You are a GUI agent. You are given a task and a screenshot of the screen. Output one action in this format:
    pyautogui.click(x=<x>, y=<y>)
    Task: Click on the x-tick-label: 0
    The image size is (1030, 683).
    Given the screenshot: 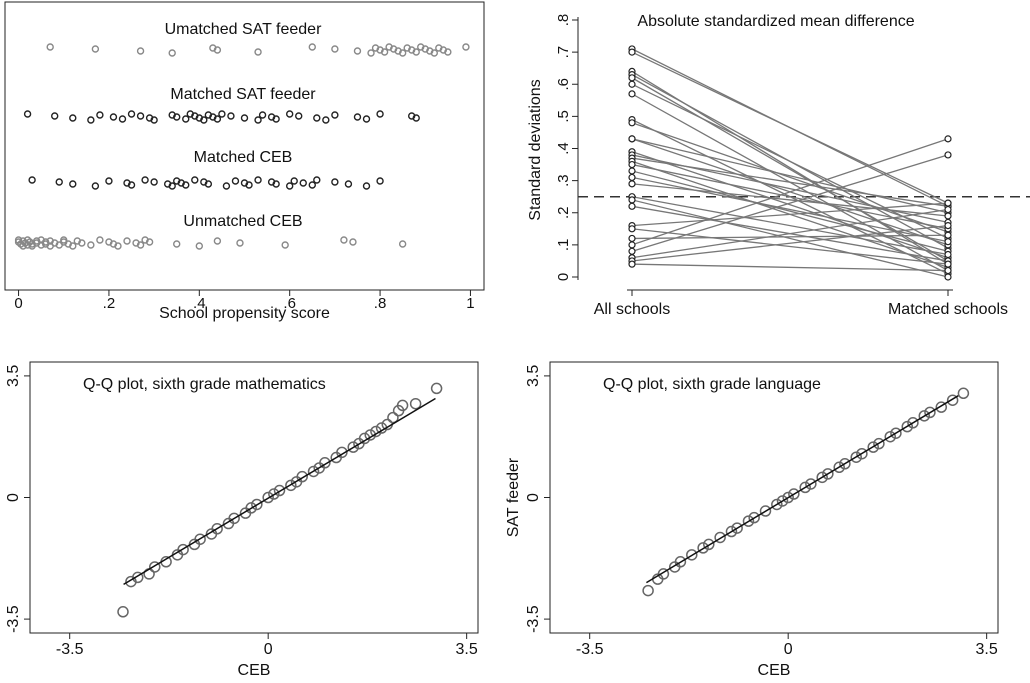 What is the action you would take?
    pyautogui.click(x=788, y=649)
    